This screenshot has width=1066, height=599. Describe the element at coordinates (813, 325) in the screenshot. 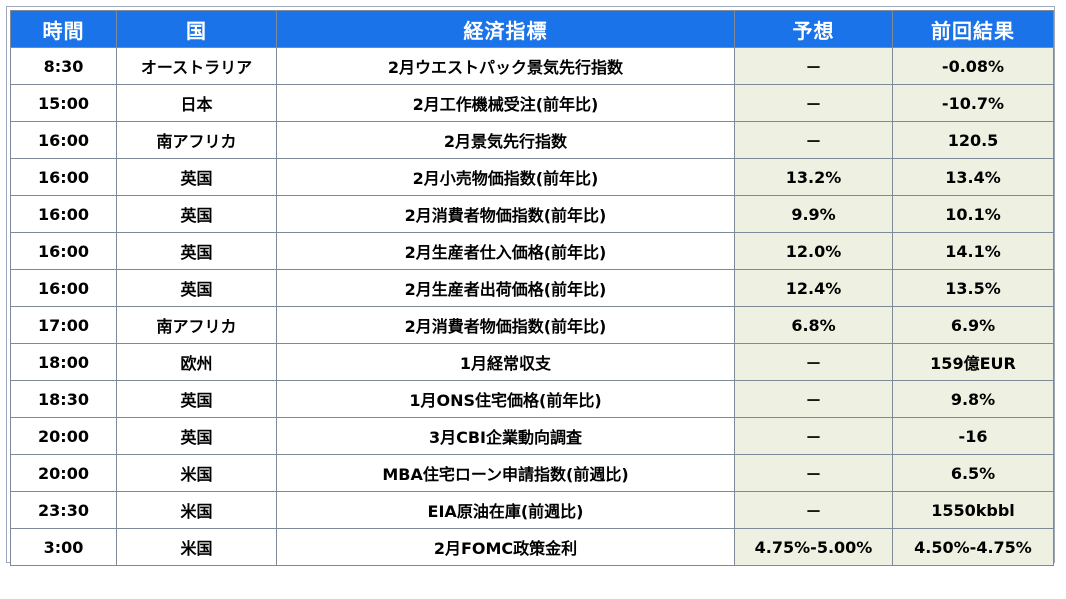

I see `forecast-cell: 6.8%` at that location.